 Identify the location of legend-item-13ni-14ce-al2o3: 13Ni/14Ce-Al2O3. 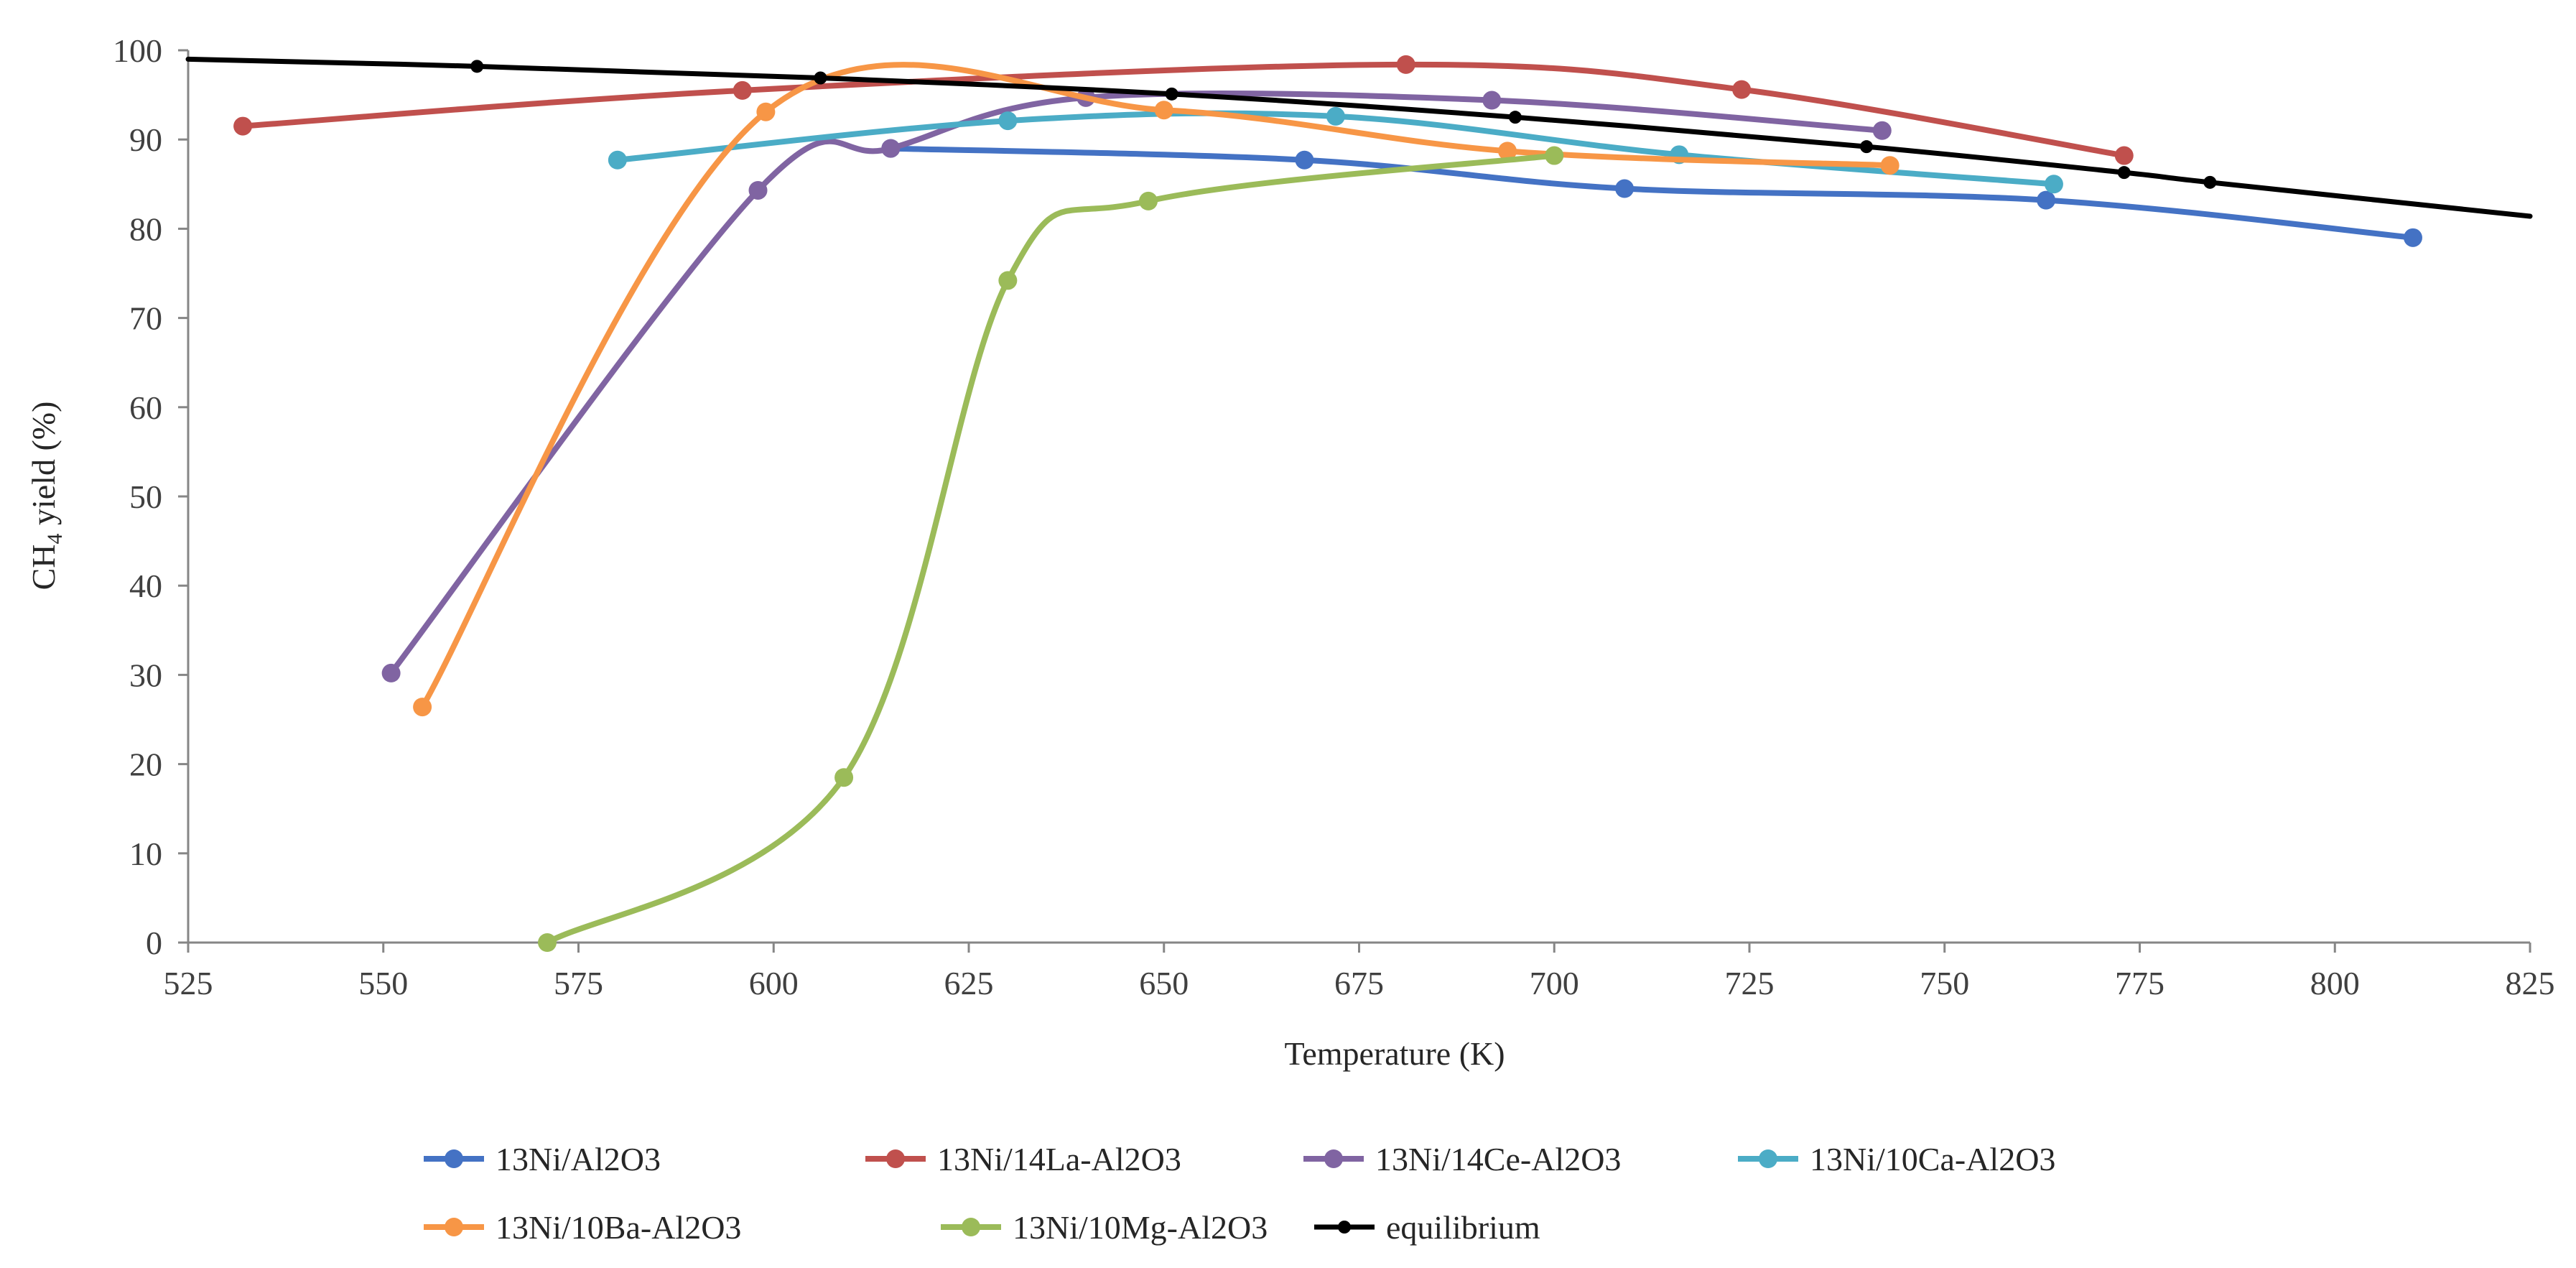
(1462, 1159).